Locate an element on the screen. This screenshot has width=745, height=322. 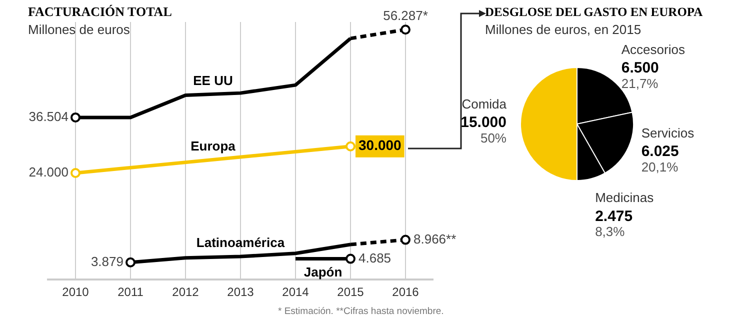
data-label: 15.000 is located at coordinates (483, 123).